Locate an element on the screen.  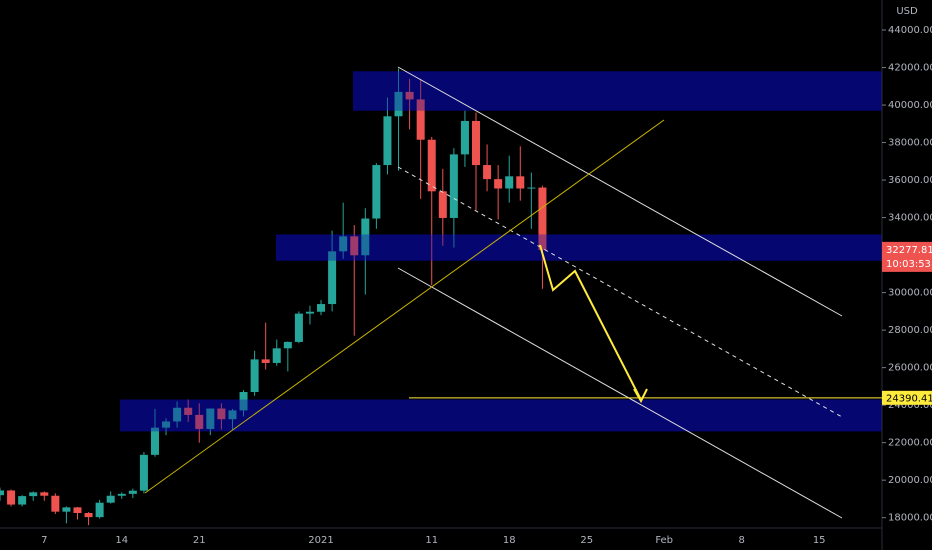
projection-arrow is located at coordinates (590, 321).